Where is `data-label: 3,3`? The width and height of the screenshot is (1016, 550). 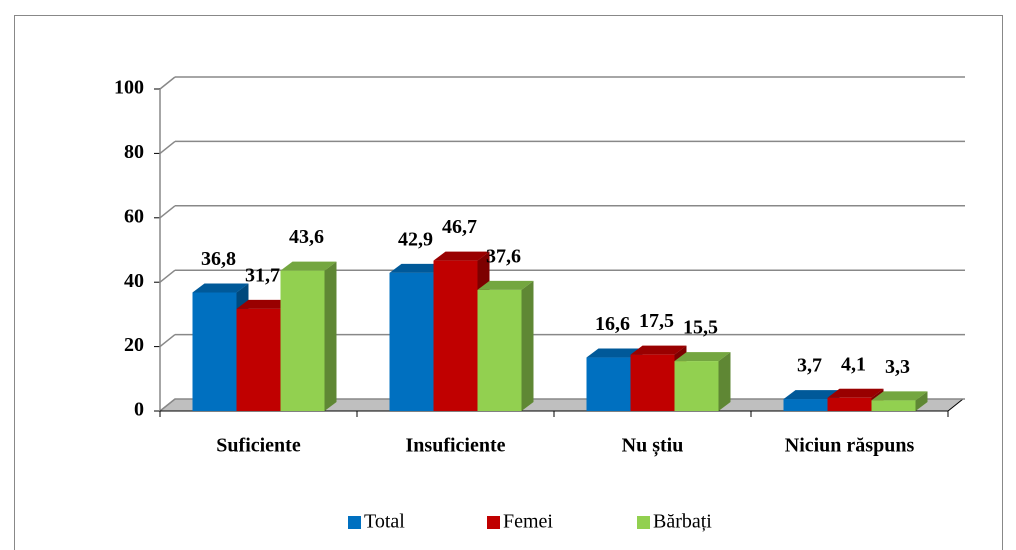 data-label: 3,3 is located at coordinates (897, 367).